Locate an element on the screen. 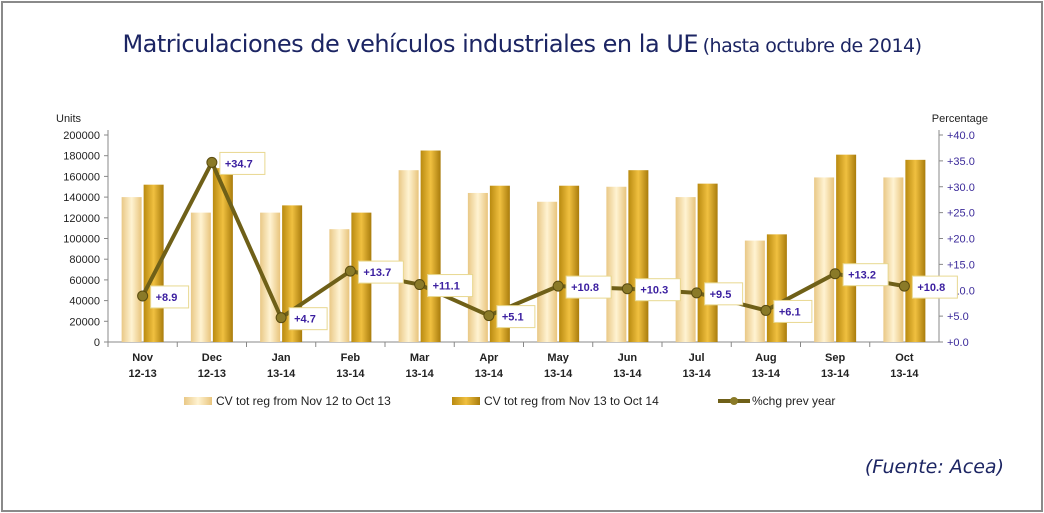 The height and width of the screenshot is (513, 1044). source-note: (Fuente: Acea) is located at coordinates (934, 467).